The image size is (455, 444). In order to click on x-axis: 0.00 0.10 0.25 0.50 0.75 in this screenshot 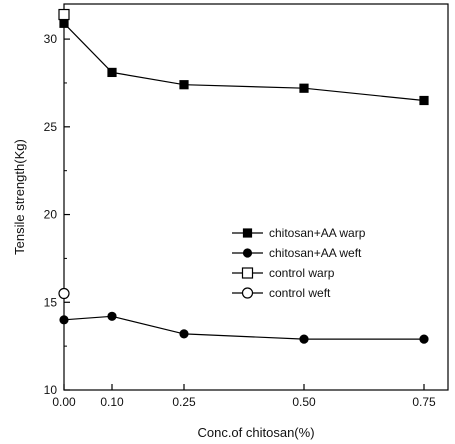, I will do `click(244, 396)`.